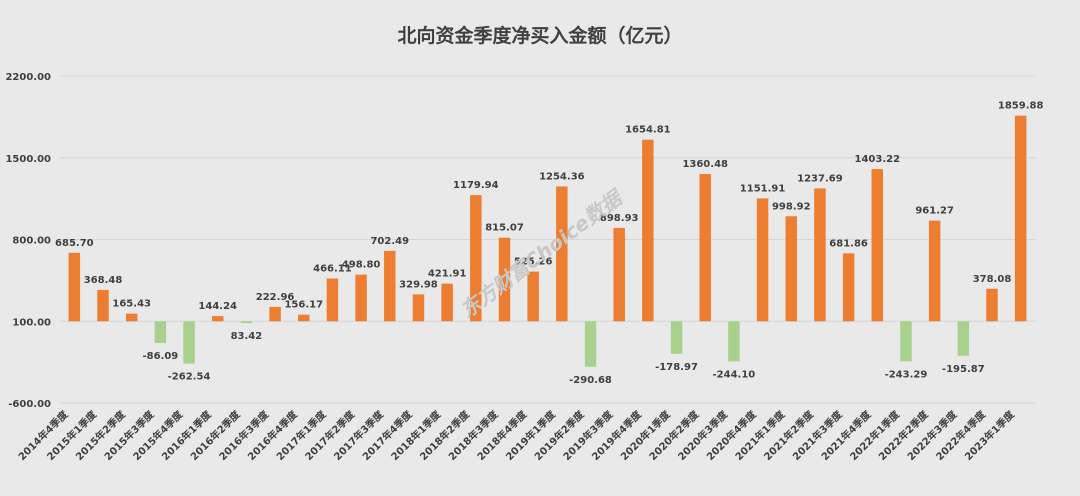 This screenshot has height=496, width=1080. I want to click on data-label: 466.11, so click(332, 268).